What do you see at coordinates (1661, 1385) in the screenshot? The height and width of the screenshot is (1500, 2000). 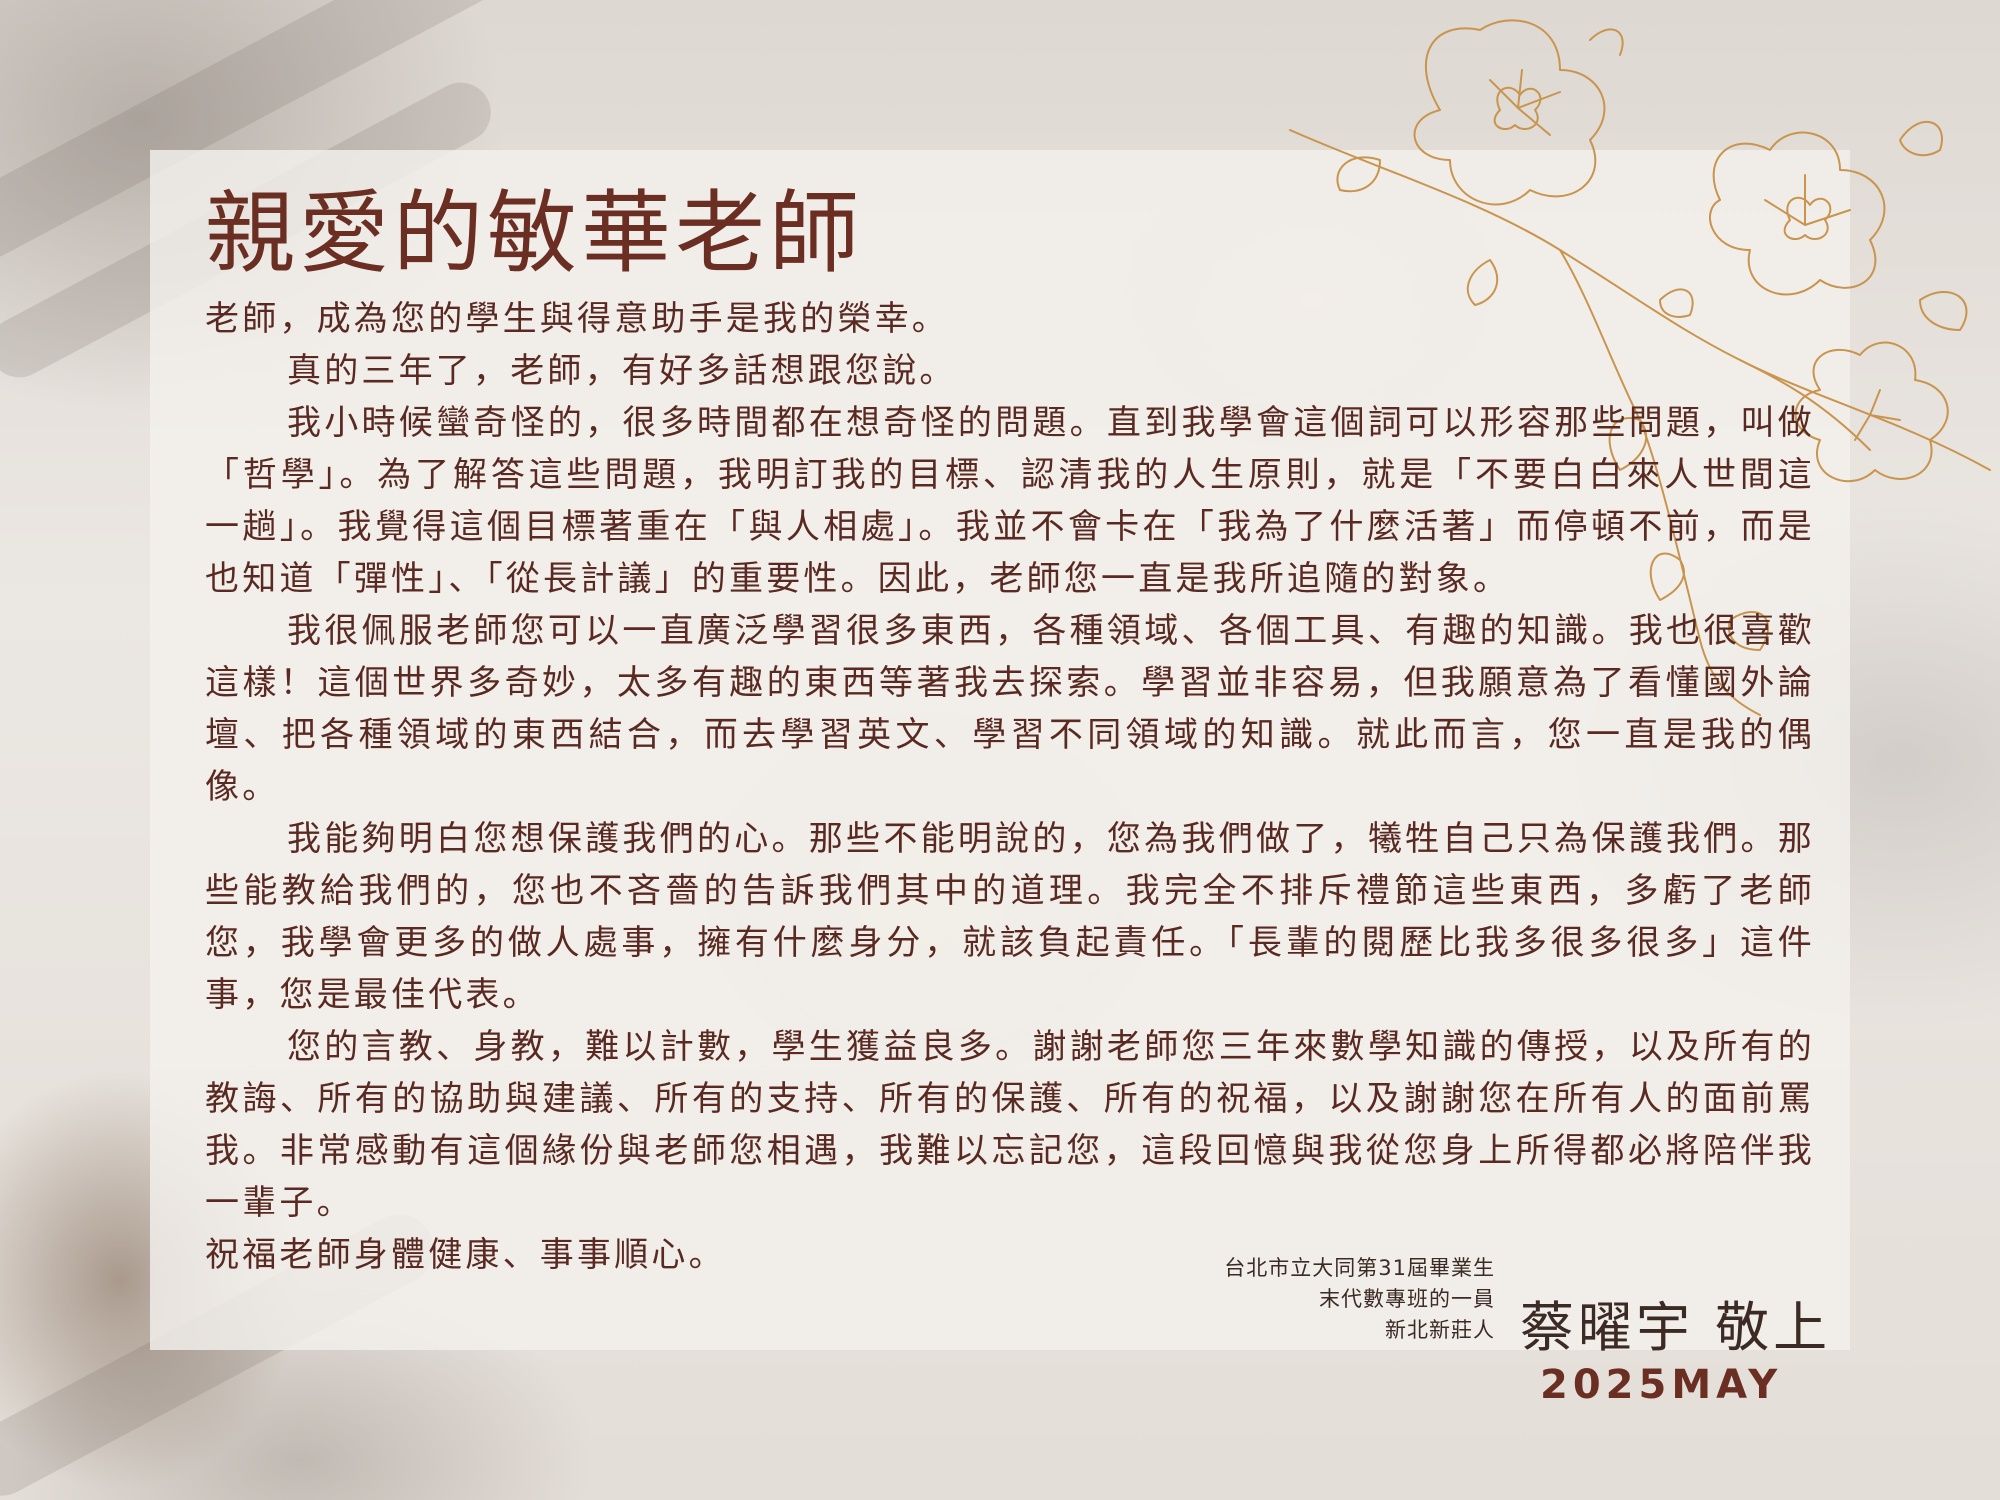 I see `signature-date: 2025MAY` at bounding box center [1661, 1385].